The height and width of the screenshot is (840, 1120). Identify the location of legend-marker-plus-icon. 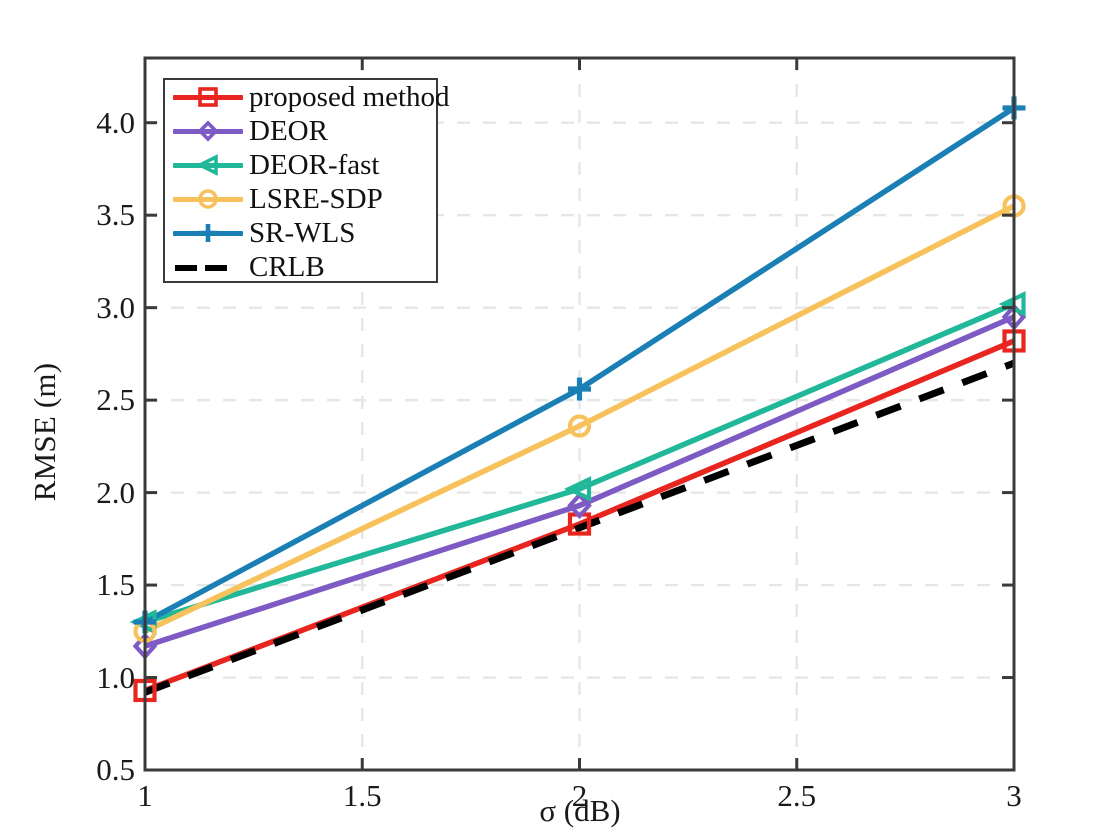
(208, 233).